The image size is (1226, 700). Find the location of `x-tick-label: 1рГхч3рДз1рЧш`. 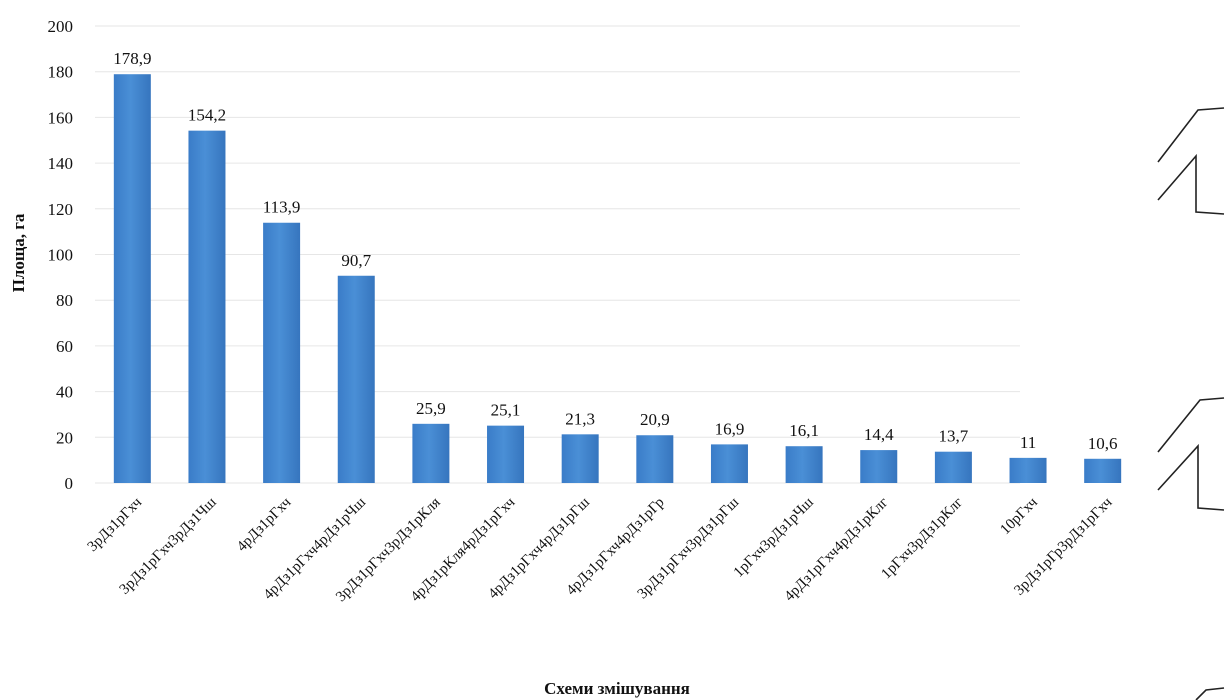

x-tick-label: 1рГхч3рДз1рЧш is located at coordinates (774, 537).